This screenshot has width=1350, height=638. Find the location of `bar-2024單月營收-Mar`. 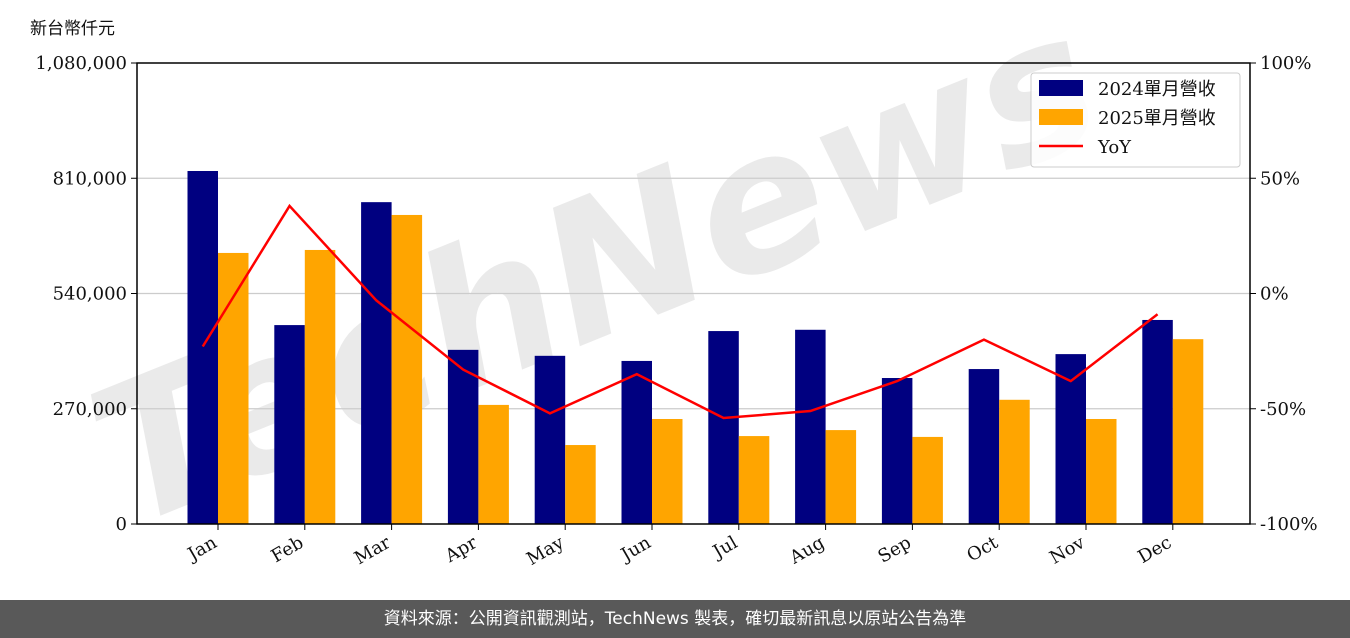

bar-2024單月營收-Mar is located at coordinates (376, 363).